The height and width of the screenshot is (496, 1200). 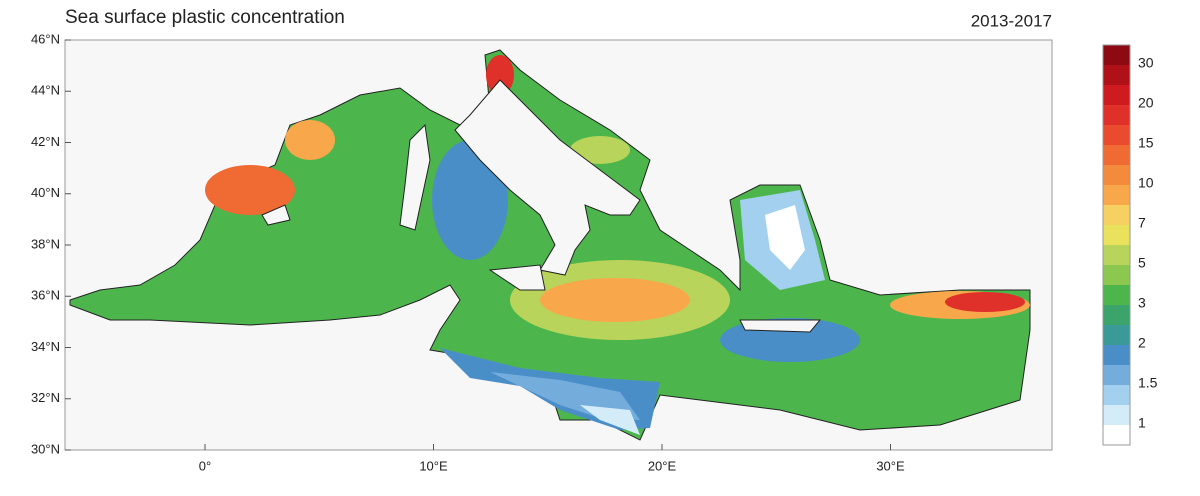 What do you see at coordinates (1146, 63) in the screenshot?
I see `colorbar-label: 30` at bounding box center [1146, 63].